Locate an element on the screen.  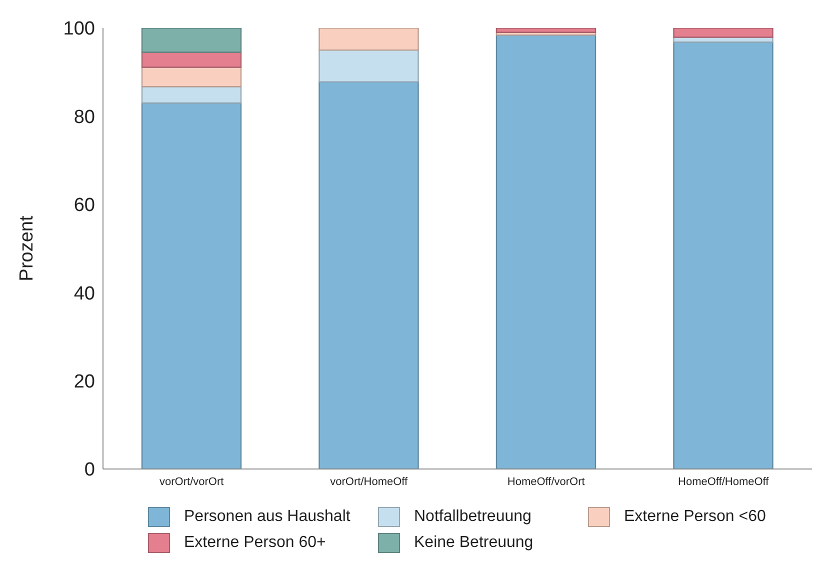
y-tick-label: 80 is located at coordinates (84, 117).